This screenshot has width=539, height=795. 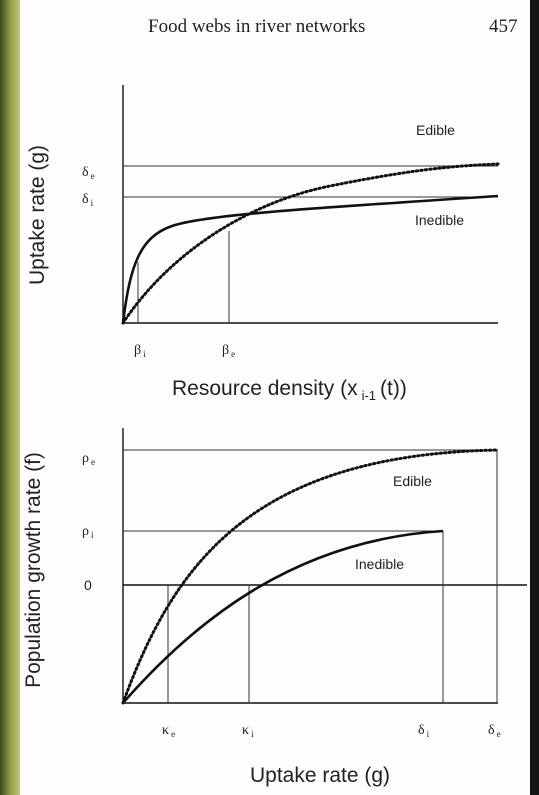 I want to click on x-axis-label: Resource density (x i-1 (t)), so click(x=289, y=390).